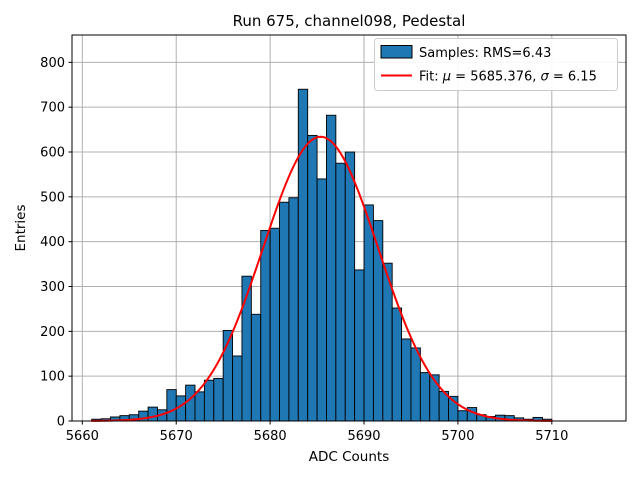 The image size is (640, 480). What do you see at coordinates (396, 52) in the screenshot?
I see `legend-samples-swatch` at bounding box center [396, 52].